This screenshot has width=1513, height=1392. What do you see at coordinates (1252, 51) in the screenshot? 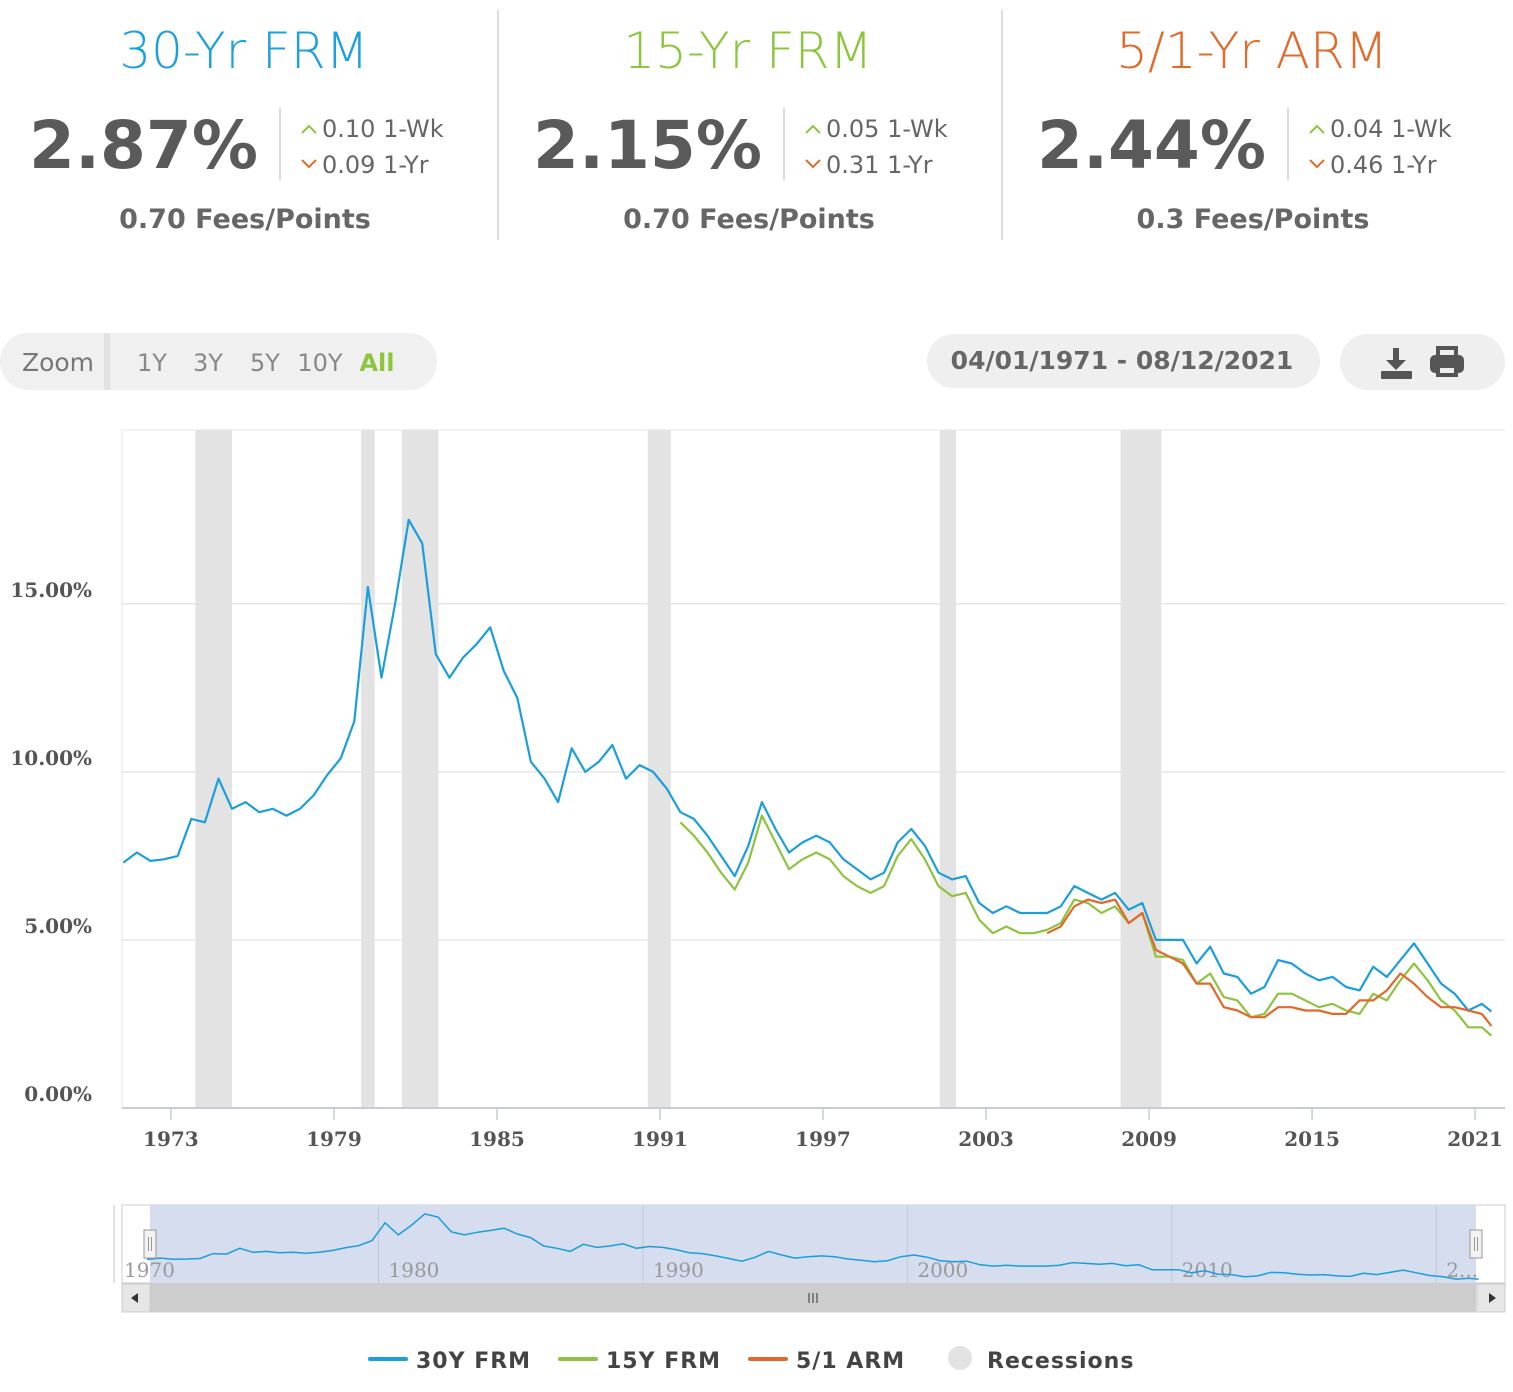
I see `card-title: 5/1-Yr ARM` at bounding box center [1252, 51].